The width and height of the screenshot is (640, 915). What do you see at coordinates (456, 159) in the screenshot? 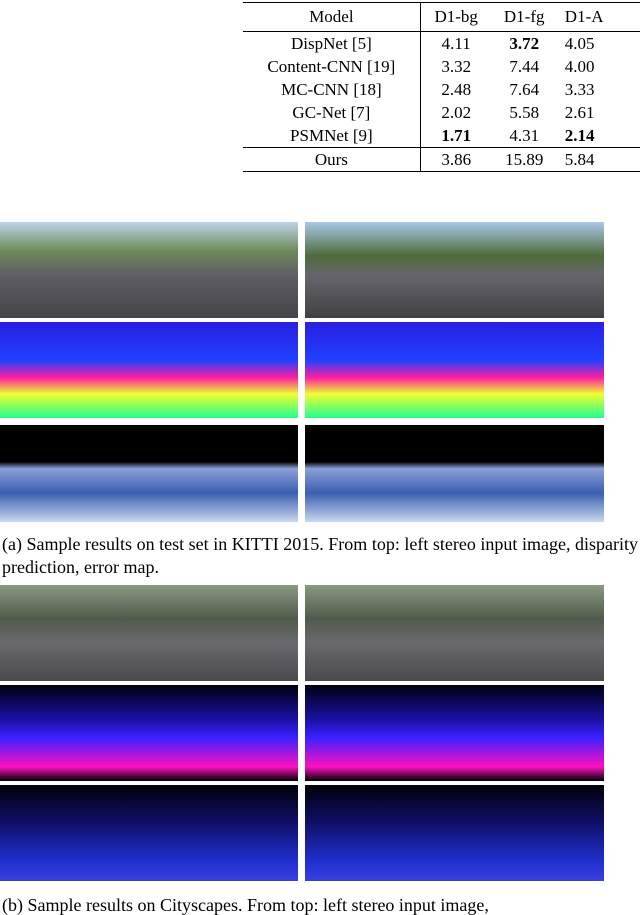
I see `cell: 3.86` at bounding box center [456, 159].